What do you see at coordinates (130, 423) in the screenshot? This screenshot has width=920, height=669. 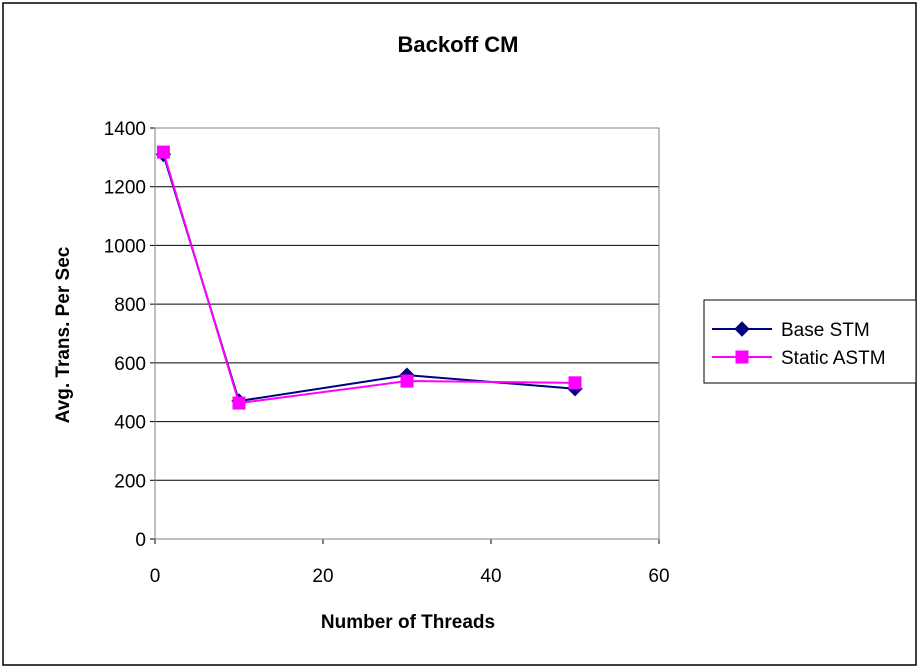 I see `y-tick-label: 400` at bounding box center [130, 423].